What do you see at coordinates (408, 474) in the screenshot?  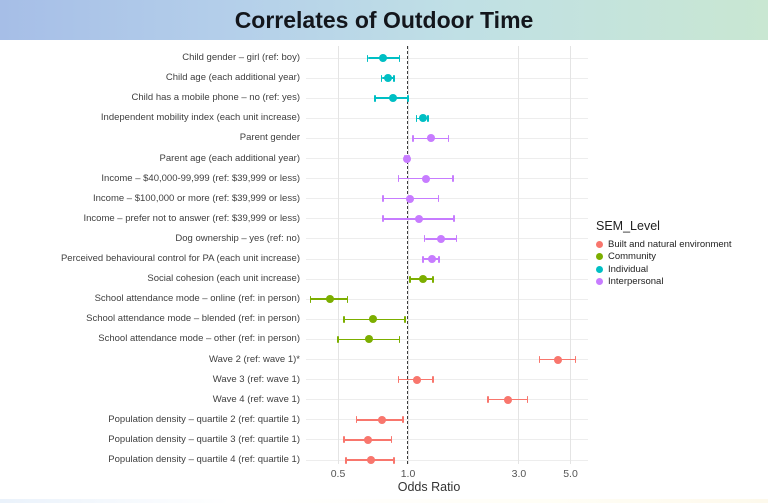 I see `x-tick-label: 1.0` at bounding box center [408, 474].